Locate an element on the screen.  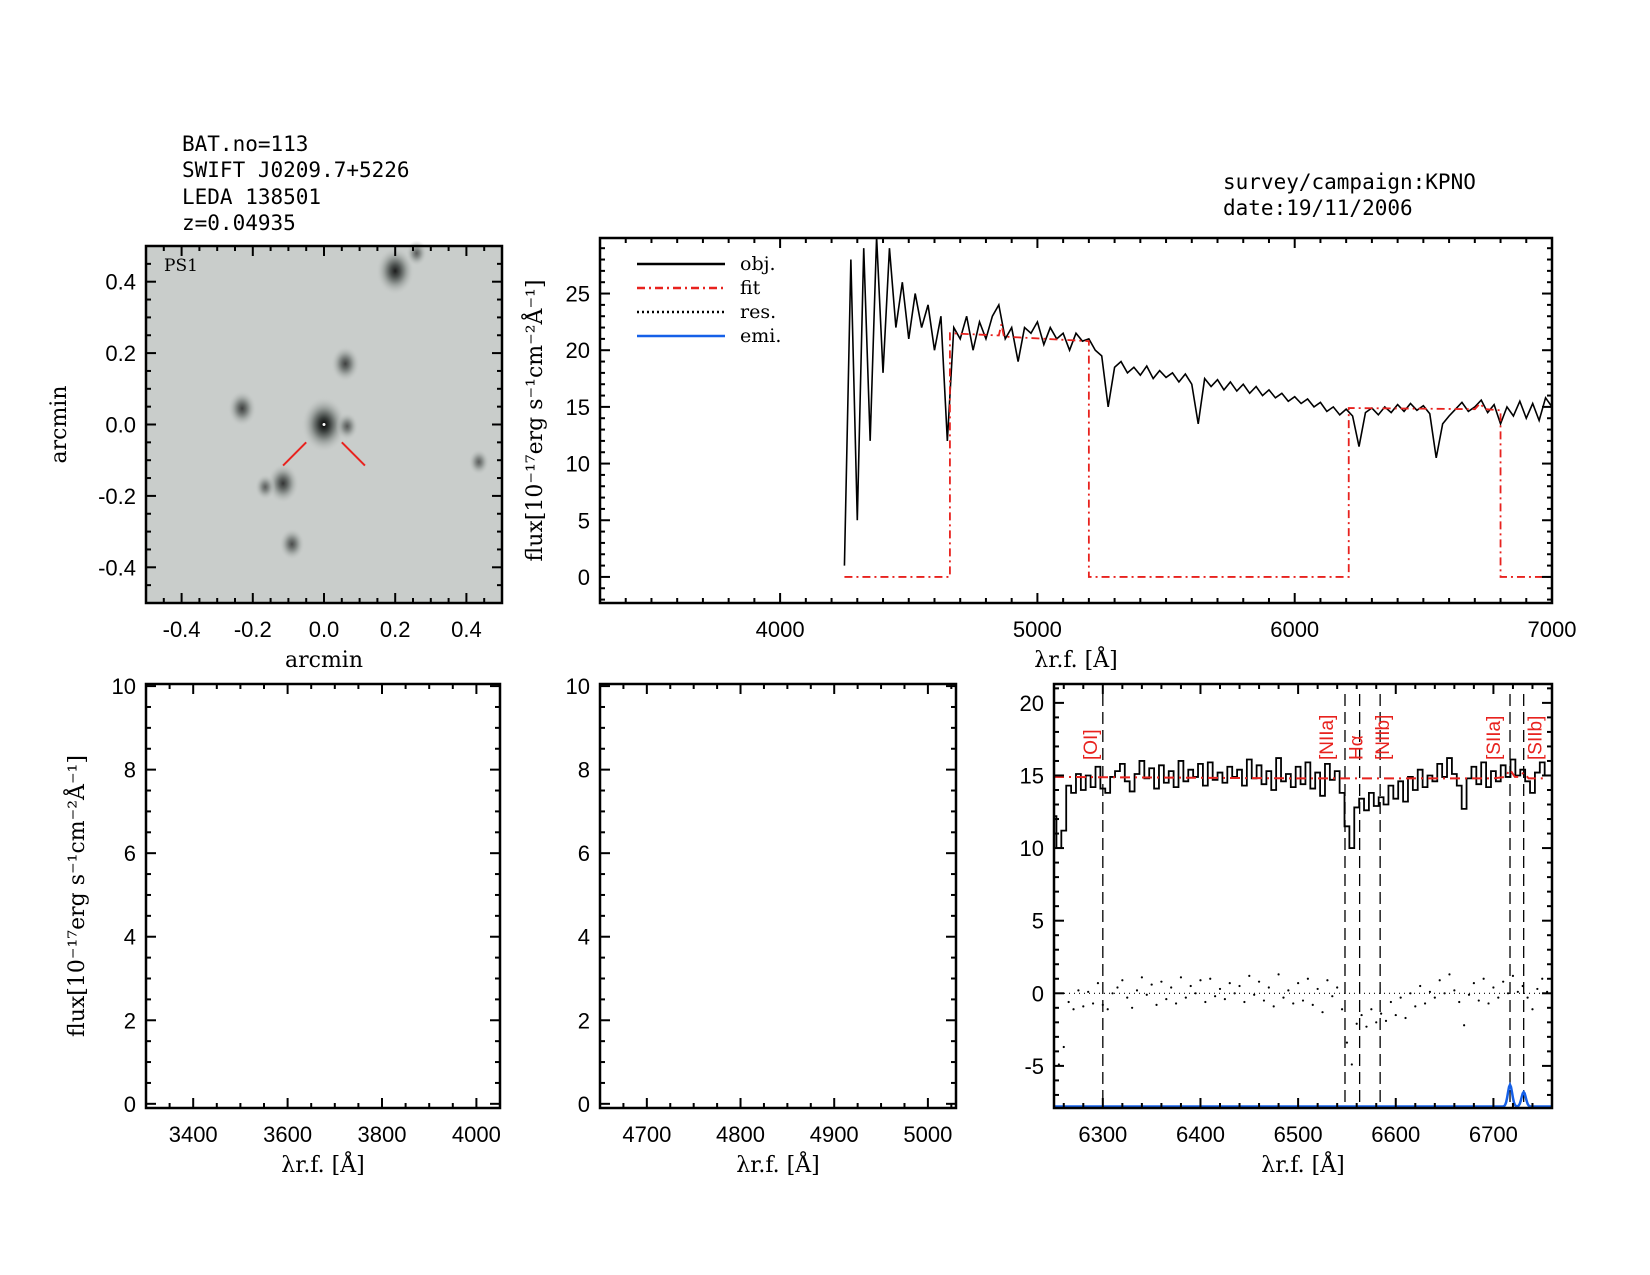
y-tick-label: -0.4 is located at coordinates (117, 567).